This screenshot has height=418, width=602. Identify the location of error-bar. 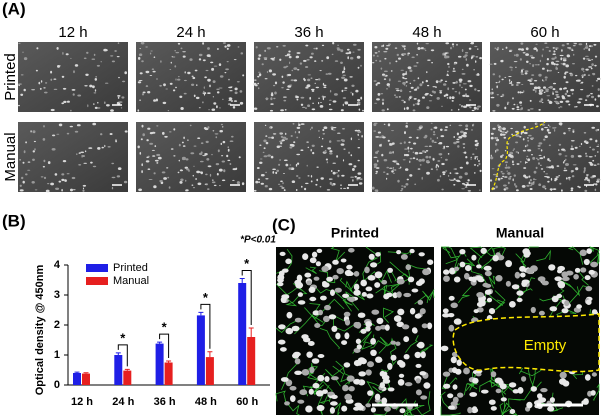
(77, 372).